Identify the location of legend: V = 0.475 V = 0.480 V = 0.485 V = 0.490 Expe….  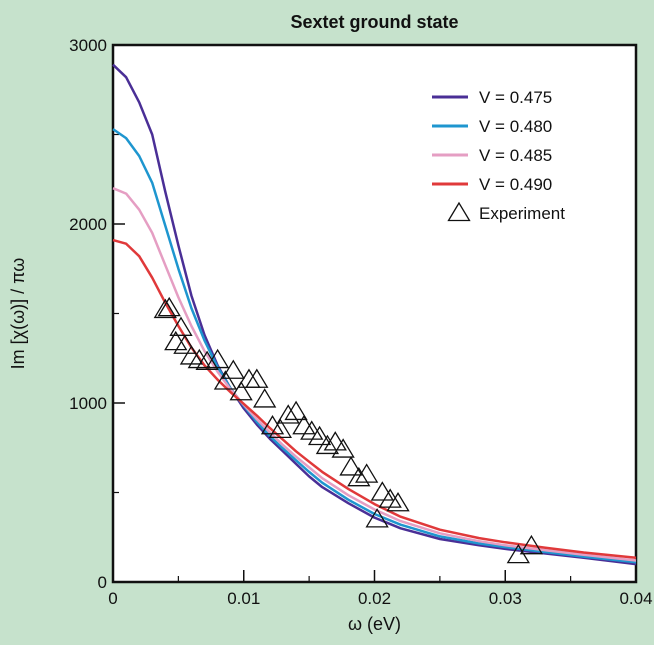
(498, 155).